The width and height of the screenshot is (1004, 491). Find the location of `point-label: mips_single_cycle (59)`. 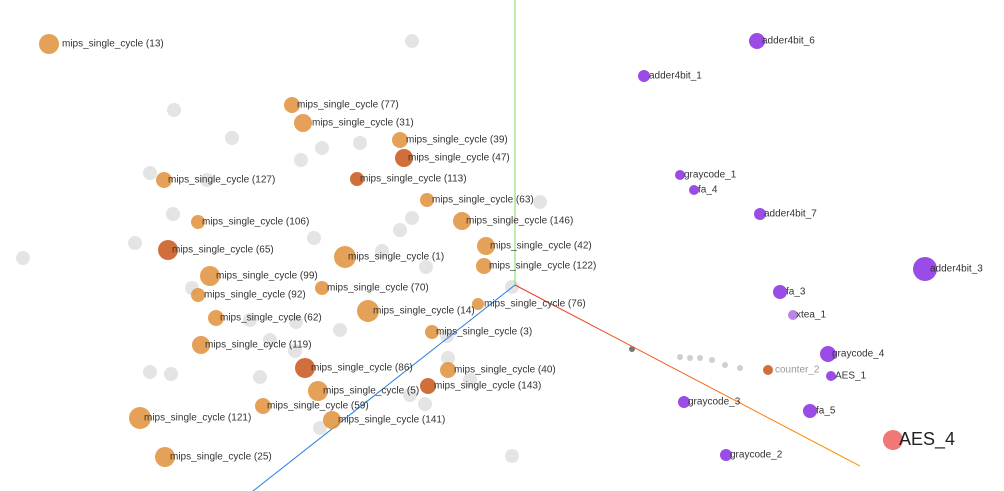

point-label: mips_single_cycle (59) is located at coordinates (318, 406).